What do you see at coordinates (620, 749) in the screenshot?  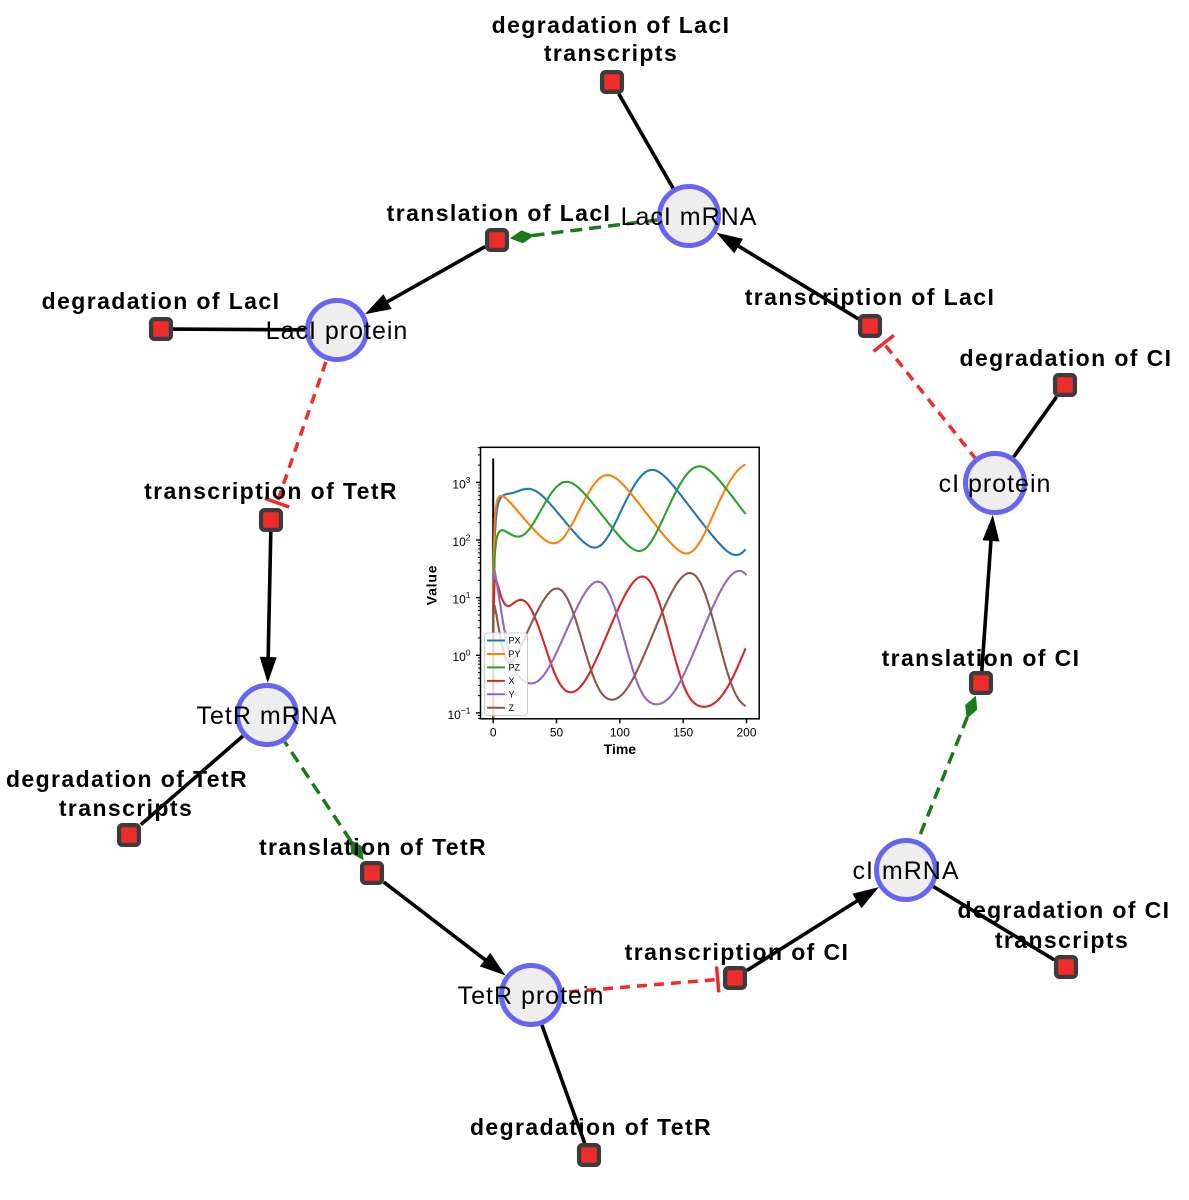 I see `svg-text: Time` at bounding box center [620, 749].